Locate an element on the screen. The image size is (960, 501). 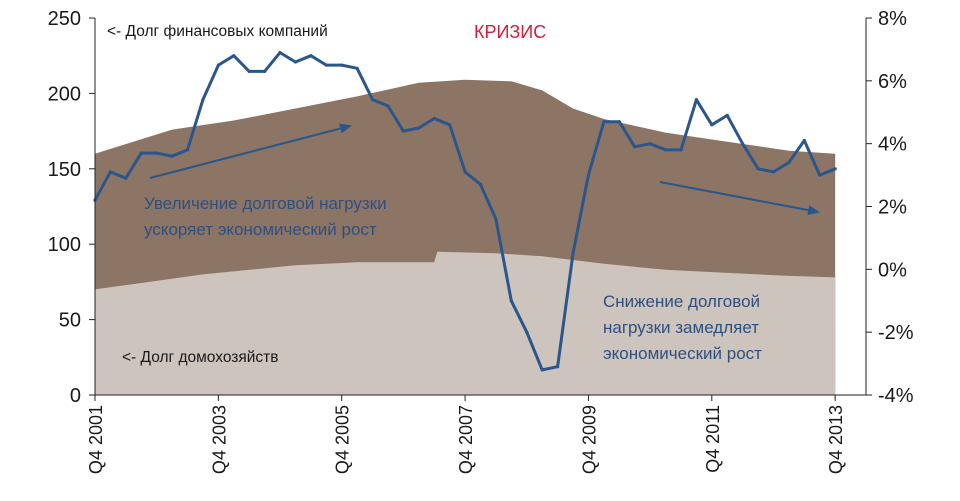
growth-increase-text-line2: ускоряет экономический рост is located at coordinates (260, 229).